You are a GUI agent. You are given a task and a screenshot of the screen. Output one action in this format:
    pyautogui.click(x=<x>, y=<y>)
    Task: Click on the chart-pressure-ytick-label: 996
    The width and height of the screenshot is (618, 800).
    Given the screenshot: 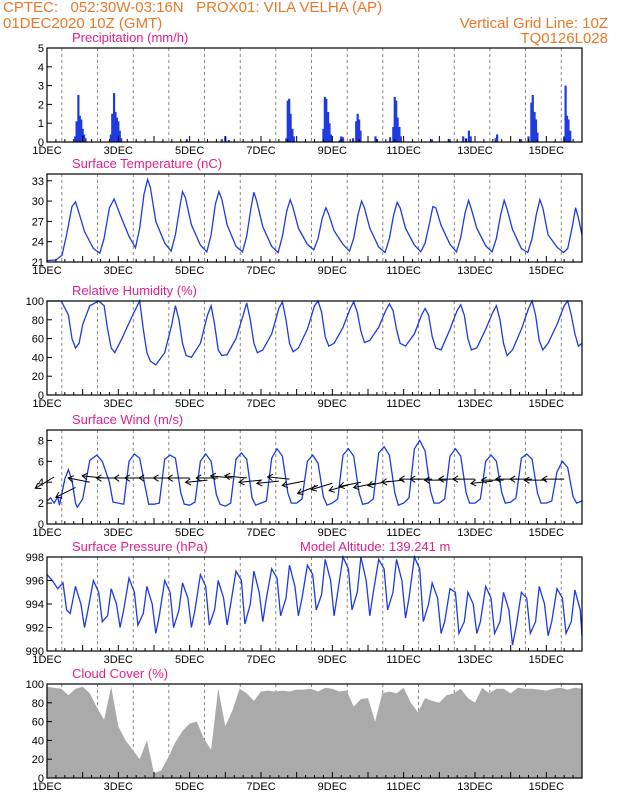 What is the action you would take?
    pyautogui.click(x=35, y=582)
    